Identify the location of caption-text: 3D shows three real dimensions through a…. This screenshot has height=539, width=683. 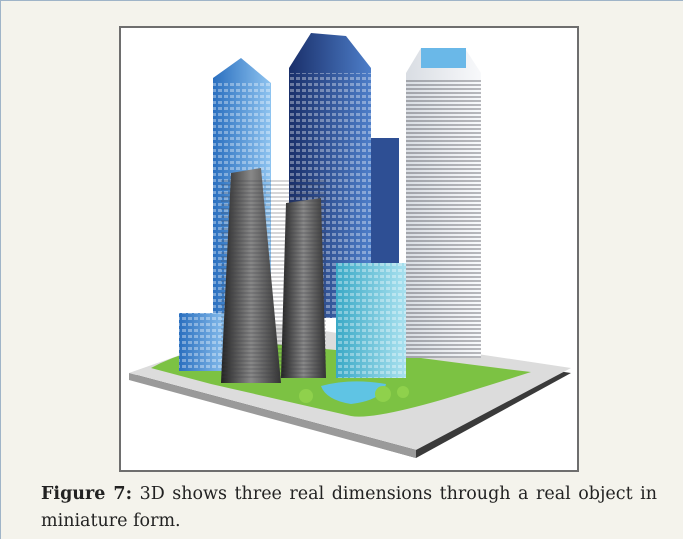
(349, 507).